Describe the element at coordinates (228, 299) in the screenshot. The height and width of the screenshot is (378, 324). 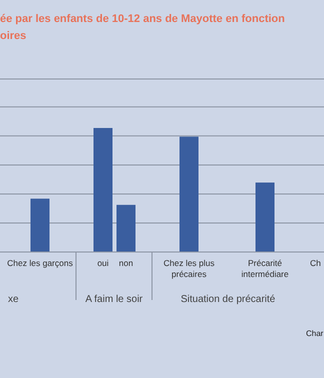
I see `text: Situation de précarité` at that location.